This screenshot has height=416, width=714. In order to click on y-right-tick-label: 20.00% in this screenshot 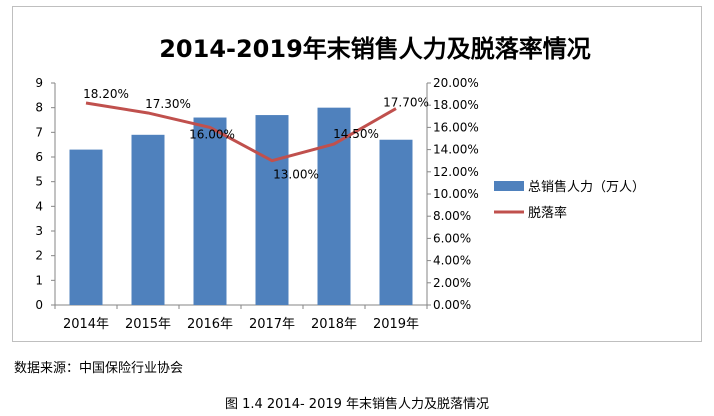, I will do `click(456, 83)`.